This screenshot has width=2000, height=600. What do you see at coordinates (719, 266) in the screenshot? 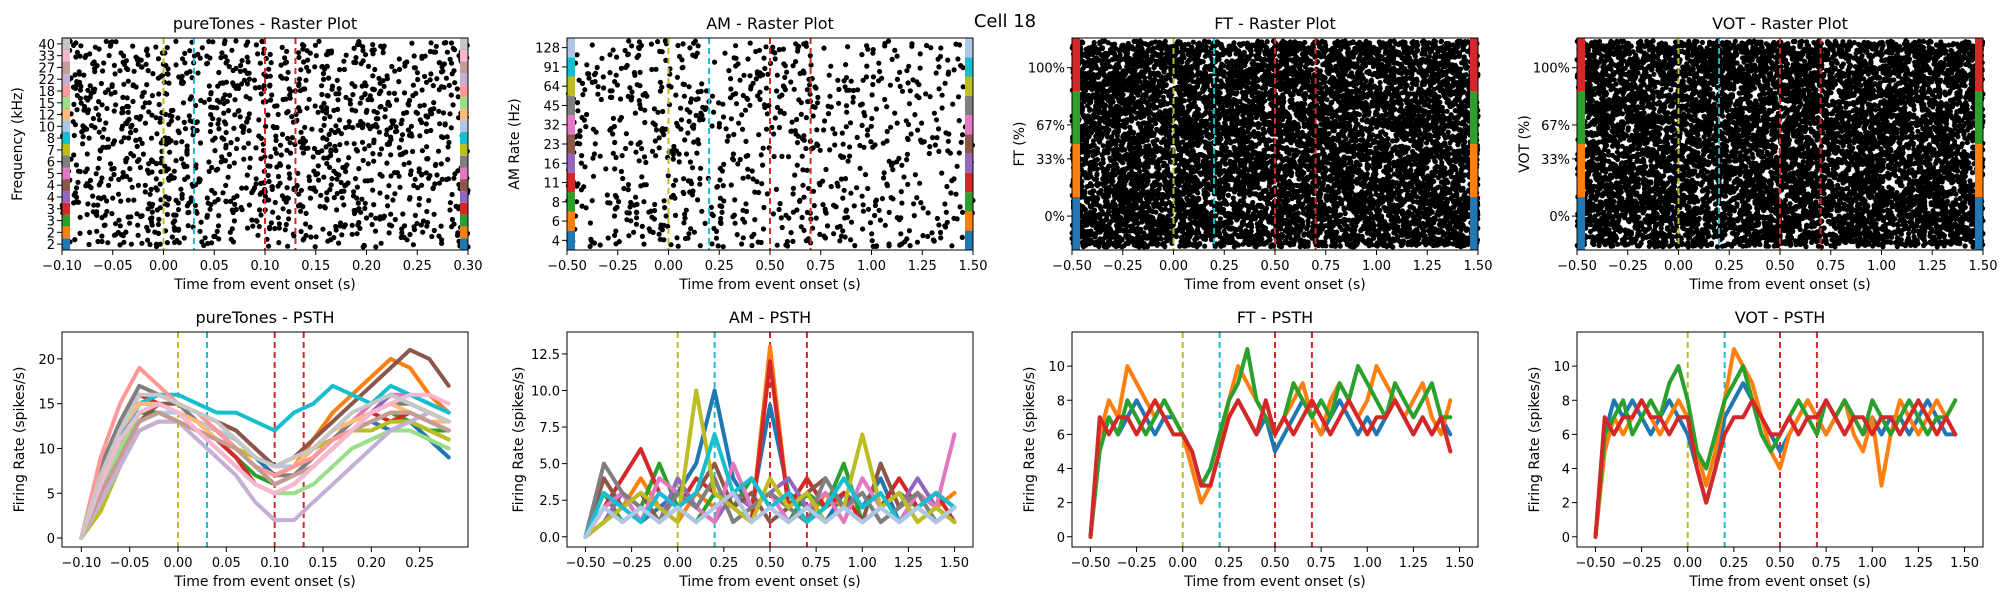
I see `x-tick-label: 0.25` at bounding box center [719, 266].